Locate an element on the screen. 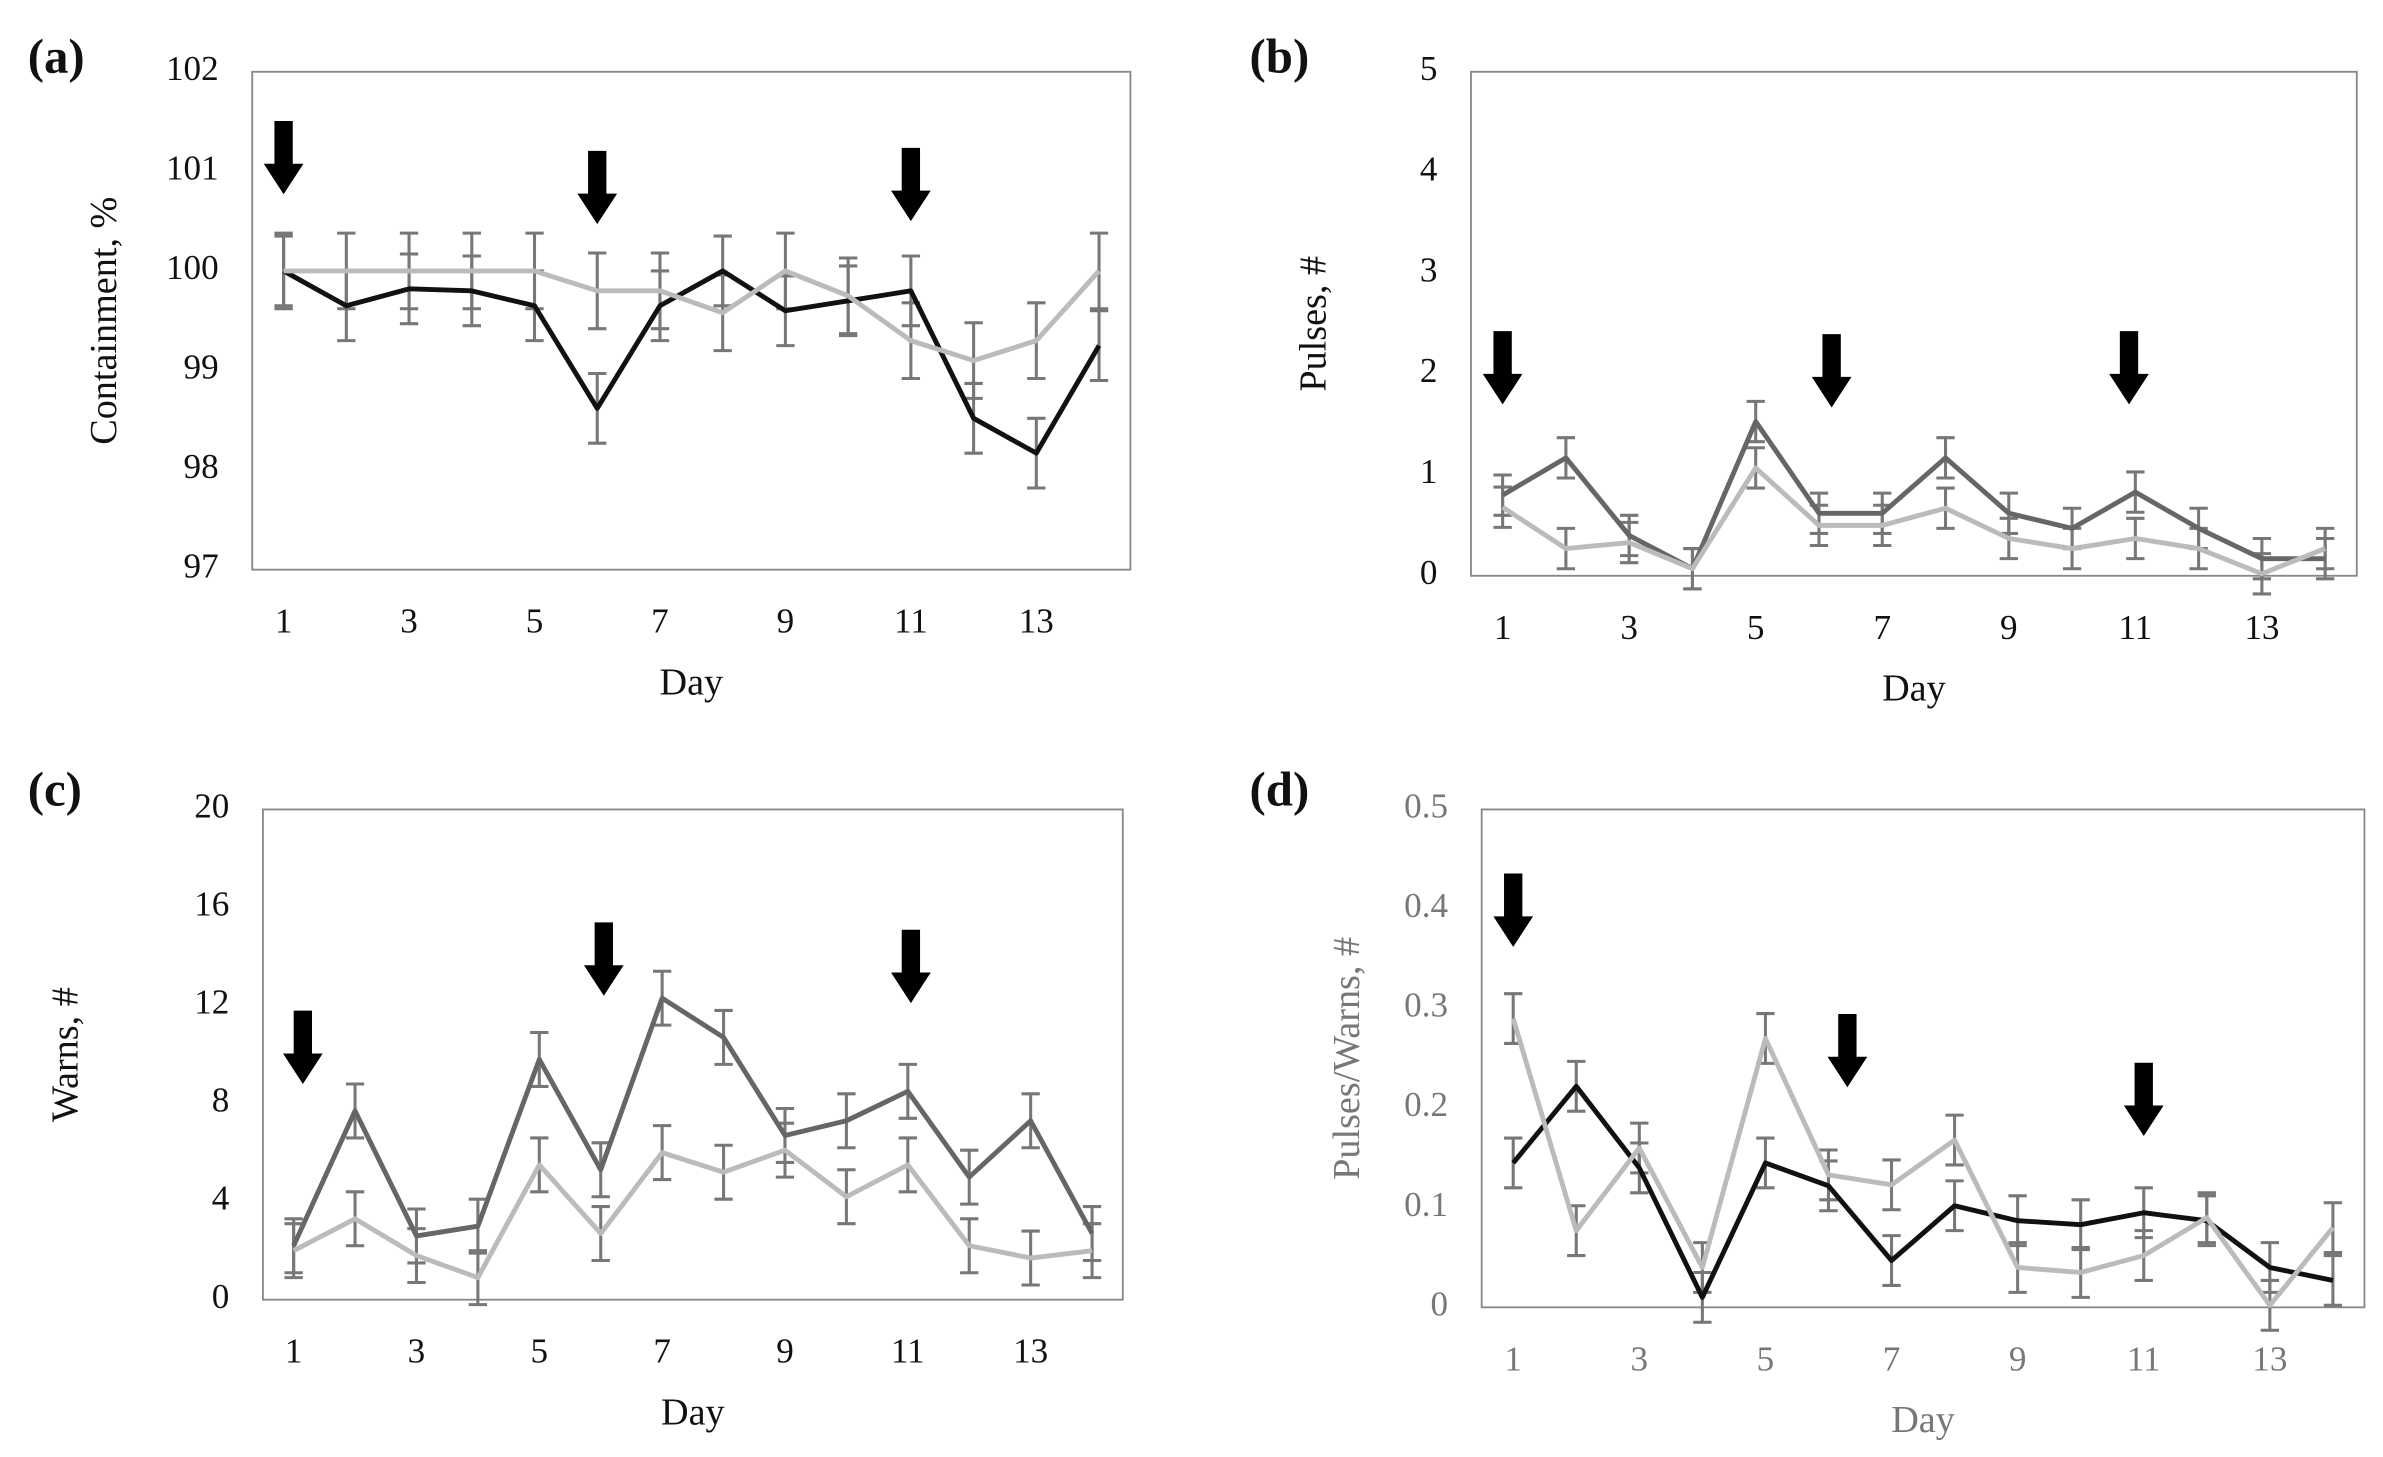  panel-label: (c) is located at coordinates (55, 788).